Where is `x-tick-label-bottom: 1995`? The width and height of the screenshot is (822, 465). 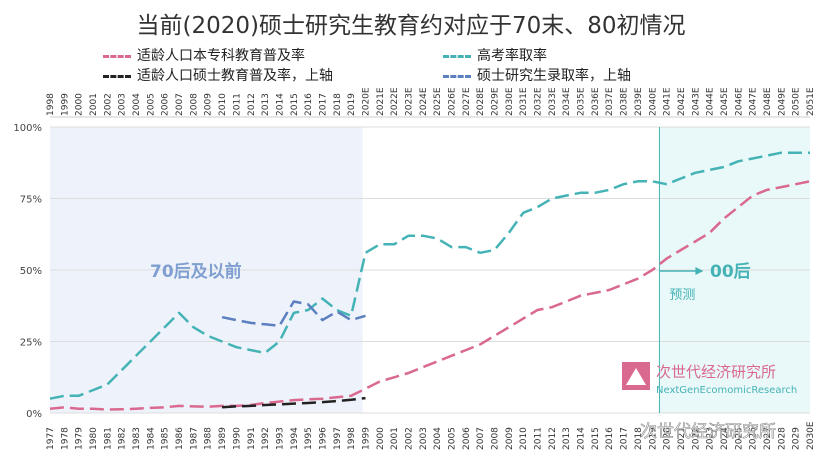
x-tick-label-bottom: 1995 is located at coordinates (309, 438).